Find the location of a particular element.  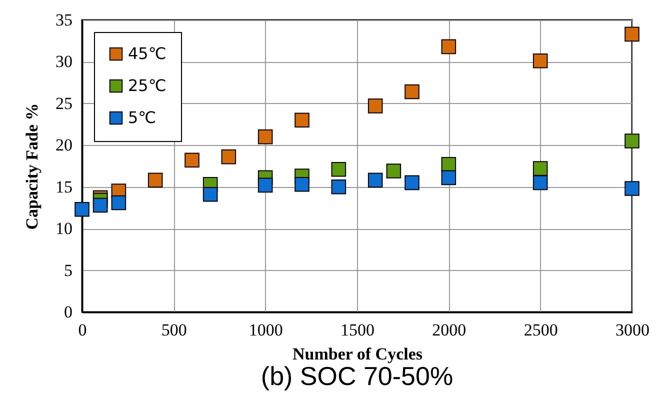

x-tick-label: 2500 is located at coordinates (541, 330).